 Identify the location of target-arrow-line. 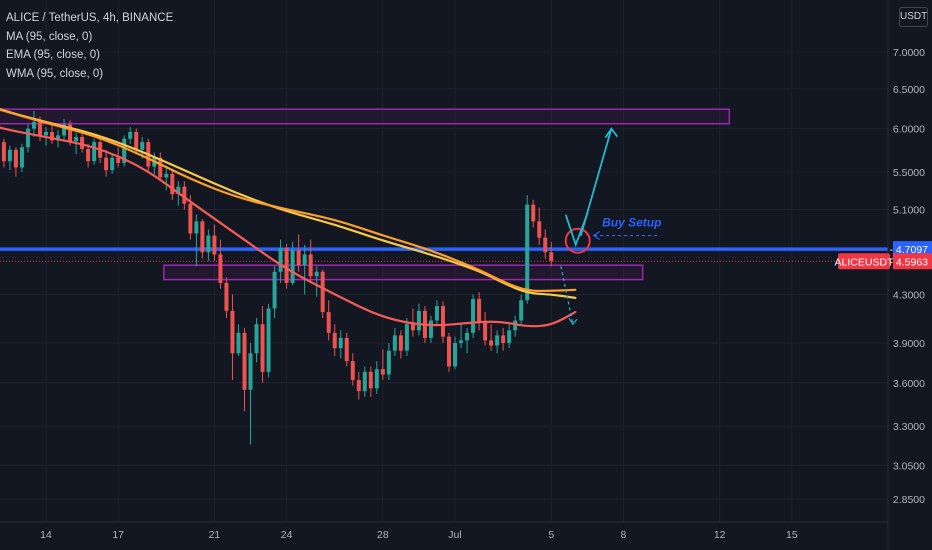
(596, 182).